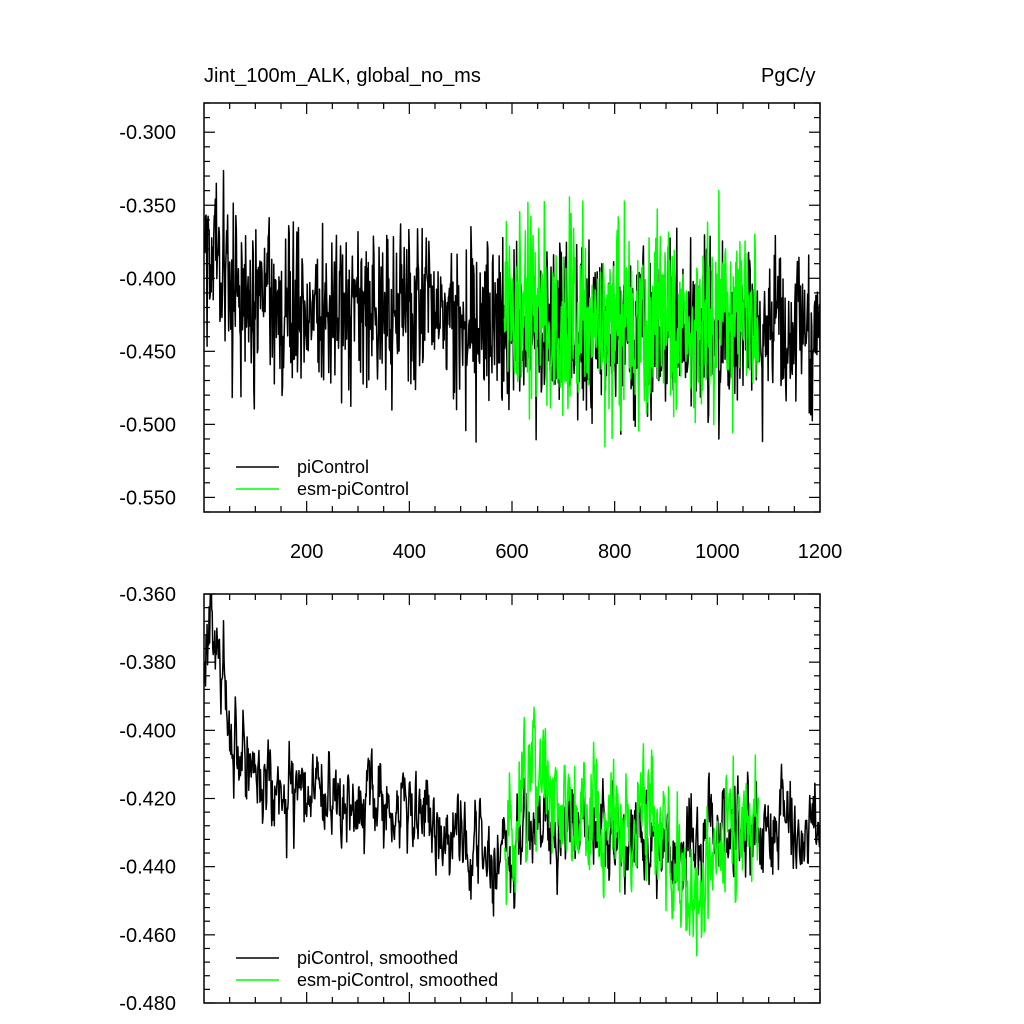 The height and width of the screenshot is (1024, 1024). I want to click on y-tick-label: -0.420, so click(147, 800).